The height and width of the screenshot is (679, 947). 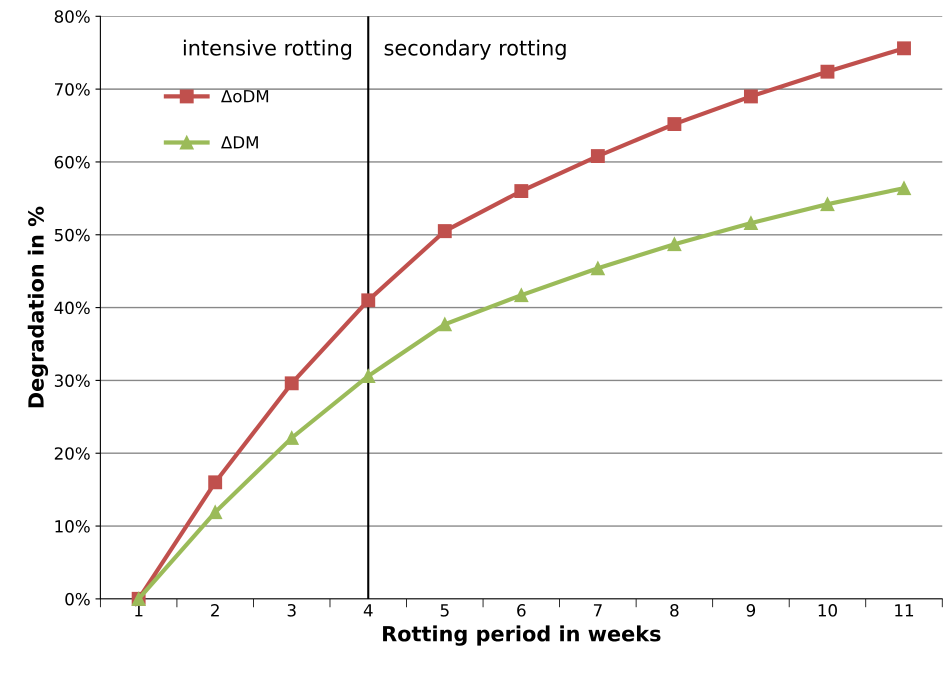 I want to click on x-tick-label: 7, so click(x=598, y=610).